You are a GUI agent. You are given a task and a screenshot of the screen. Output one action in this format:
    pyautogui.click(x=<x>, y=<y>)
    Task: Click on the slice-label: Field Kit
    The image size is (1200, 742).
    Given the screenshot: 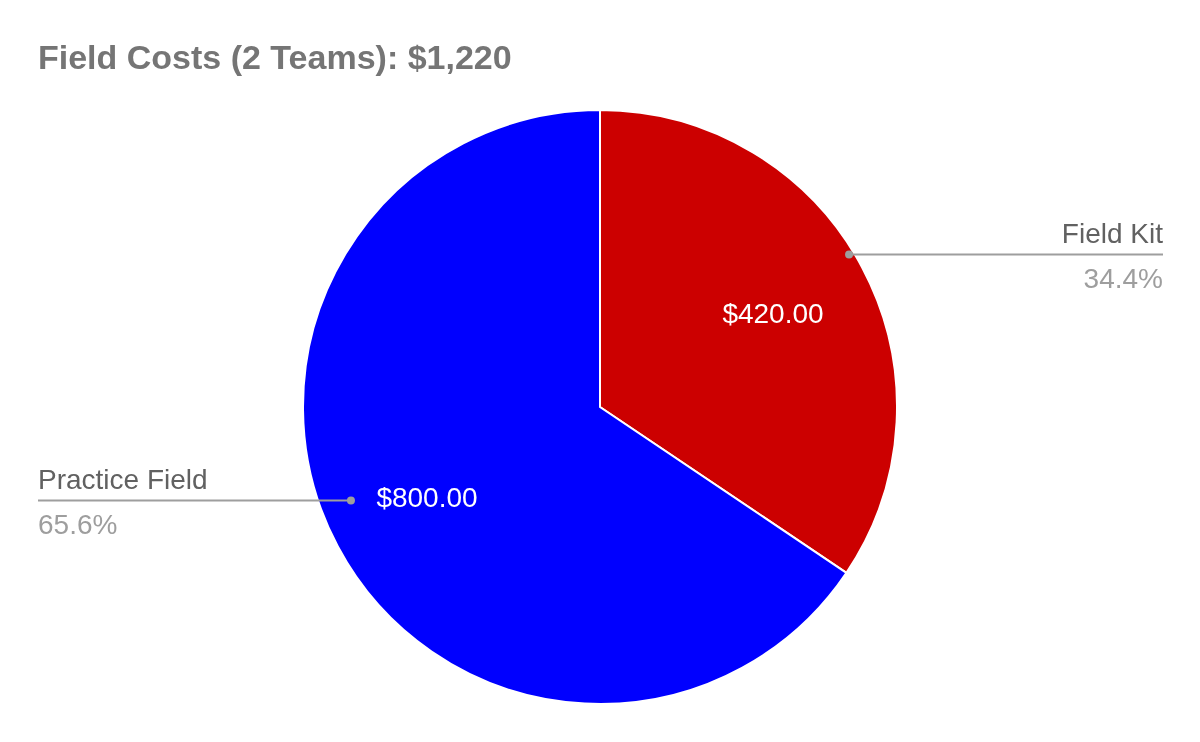 What is the action you would take?
    pyautogui.click(x=1112, y=234)
    